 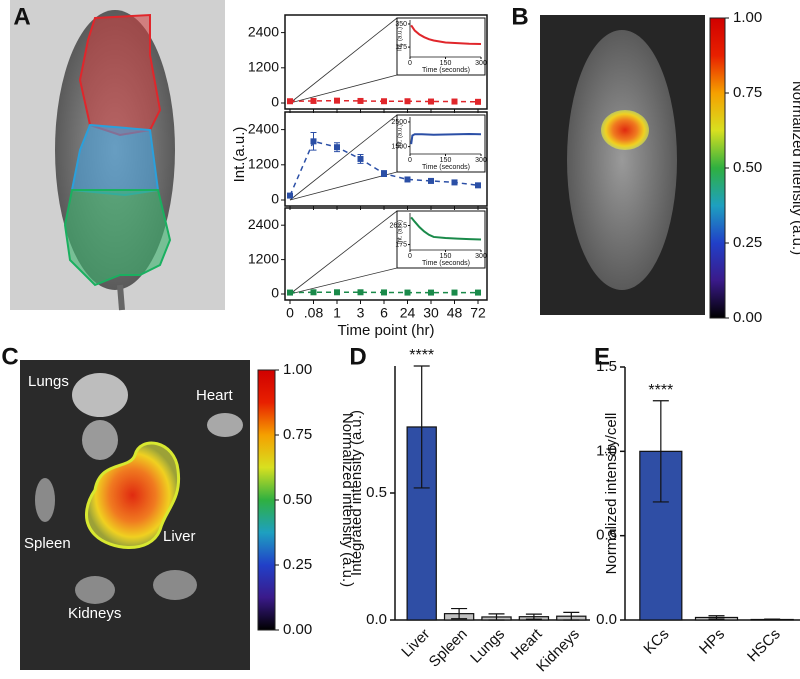 I want to click on inset-y-tick-label: 350, so click(x=401, y=24).